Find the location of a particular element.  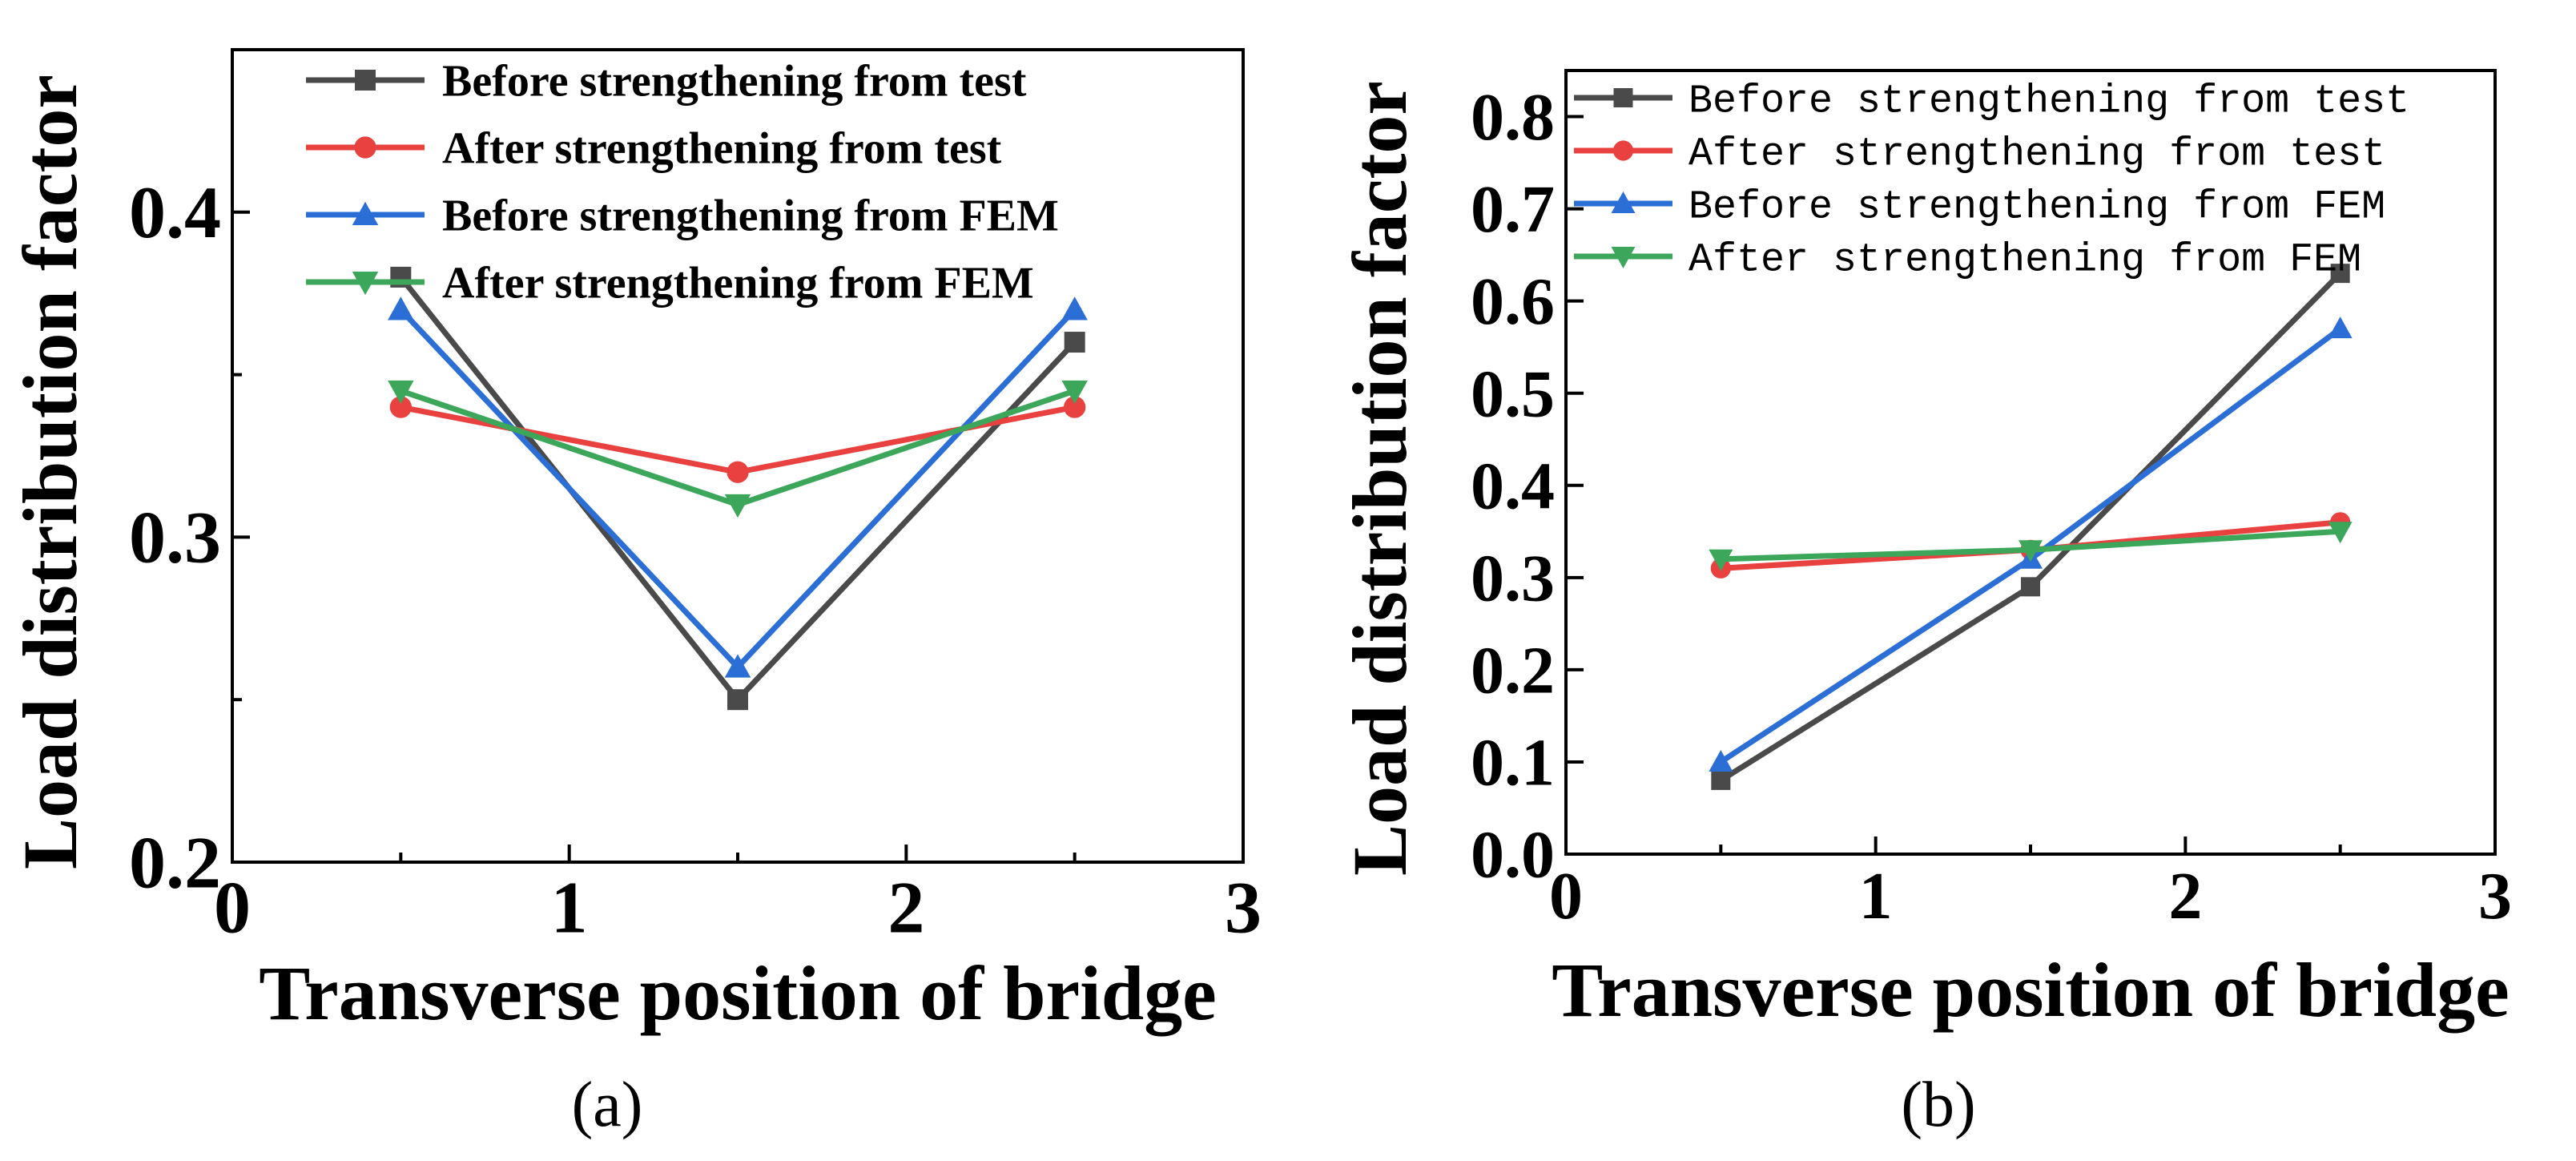

y-tick-label: 0.7 is located at coordinates (1513, 209).